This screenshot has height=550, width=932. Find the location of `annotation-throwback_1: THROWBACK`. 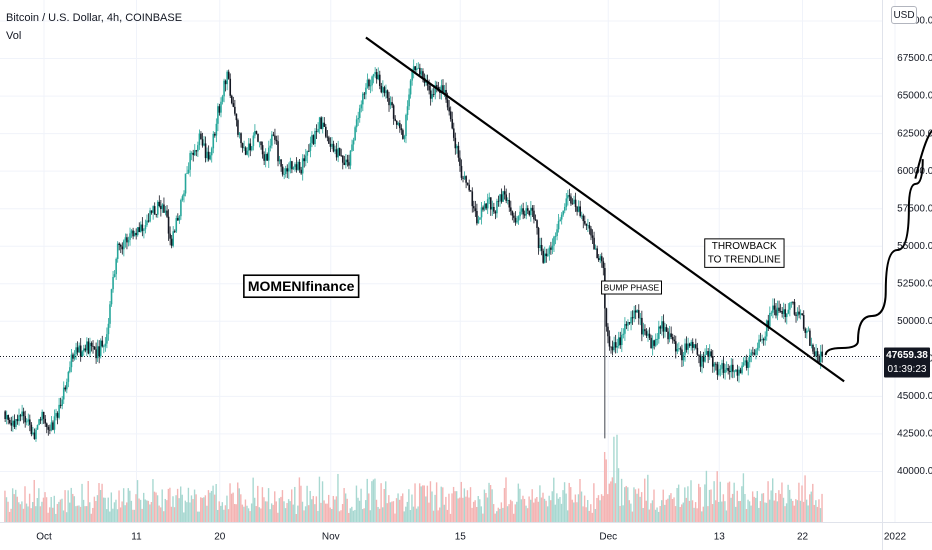

annotation-throwback_1: THROWBACK is located at coordinates (744, 246).